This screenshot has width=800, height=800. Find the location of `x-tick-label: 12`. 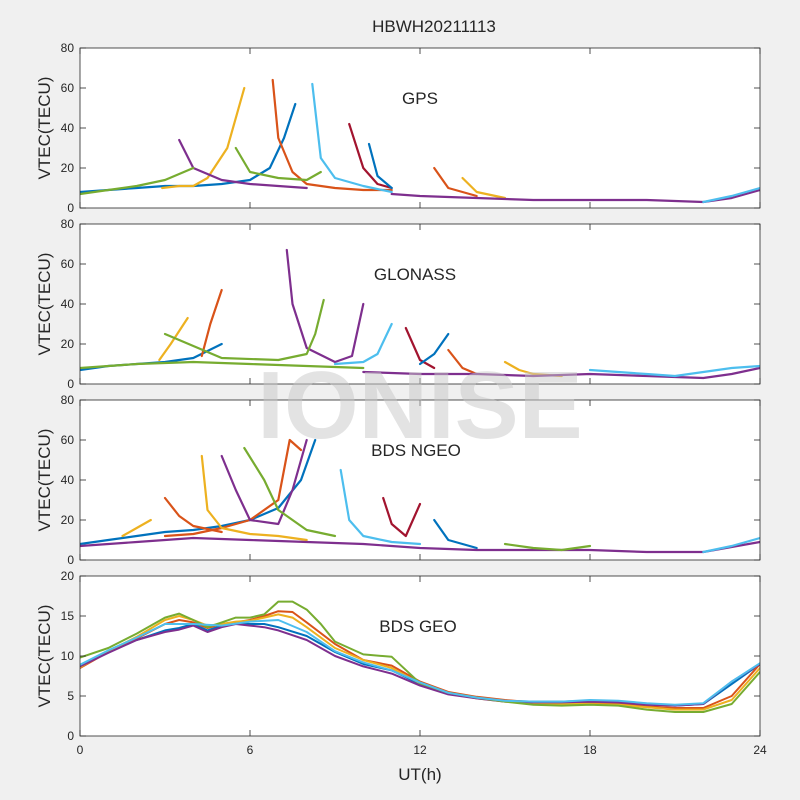

x-tick-label: 12 is located at coordinates (420, 750).